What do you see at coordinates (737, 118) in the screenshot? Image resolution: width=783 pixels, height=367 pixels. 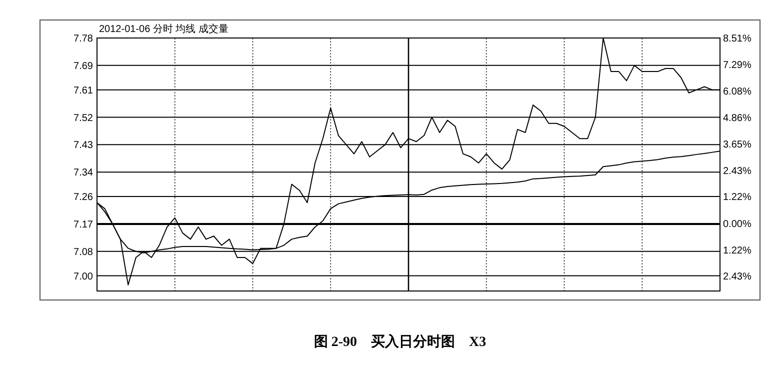 I see `y2-tick-label: 4.86%` at bounding box center [737, 118].